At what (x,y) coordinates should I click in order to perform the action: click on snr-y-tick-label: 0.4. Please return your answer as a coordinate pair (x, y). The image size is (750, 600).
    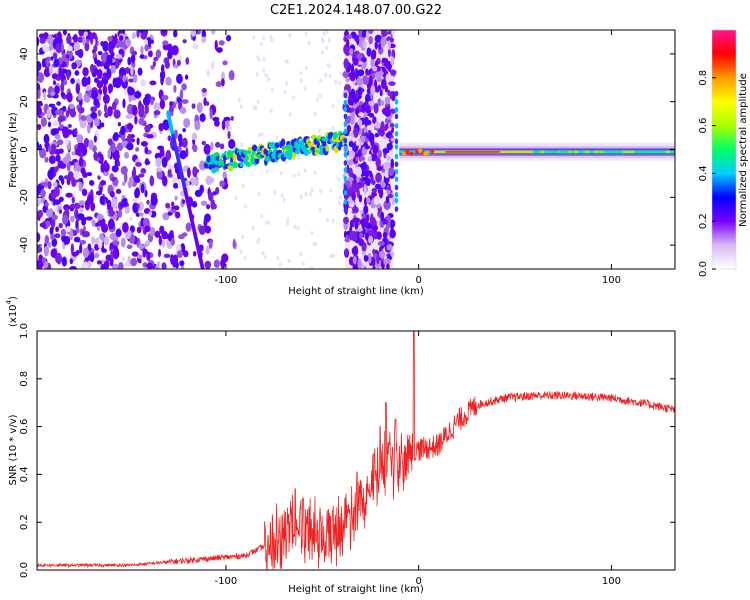
    Looking at the image, I should click on (24, 474).